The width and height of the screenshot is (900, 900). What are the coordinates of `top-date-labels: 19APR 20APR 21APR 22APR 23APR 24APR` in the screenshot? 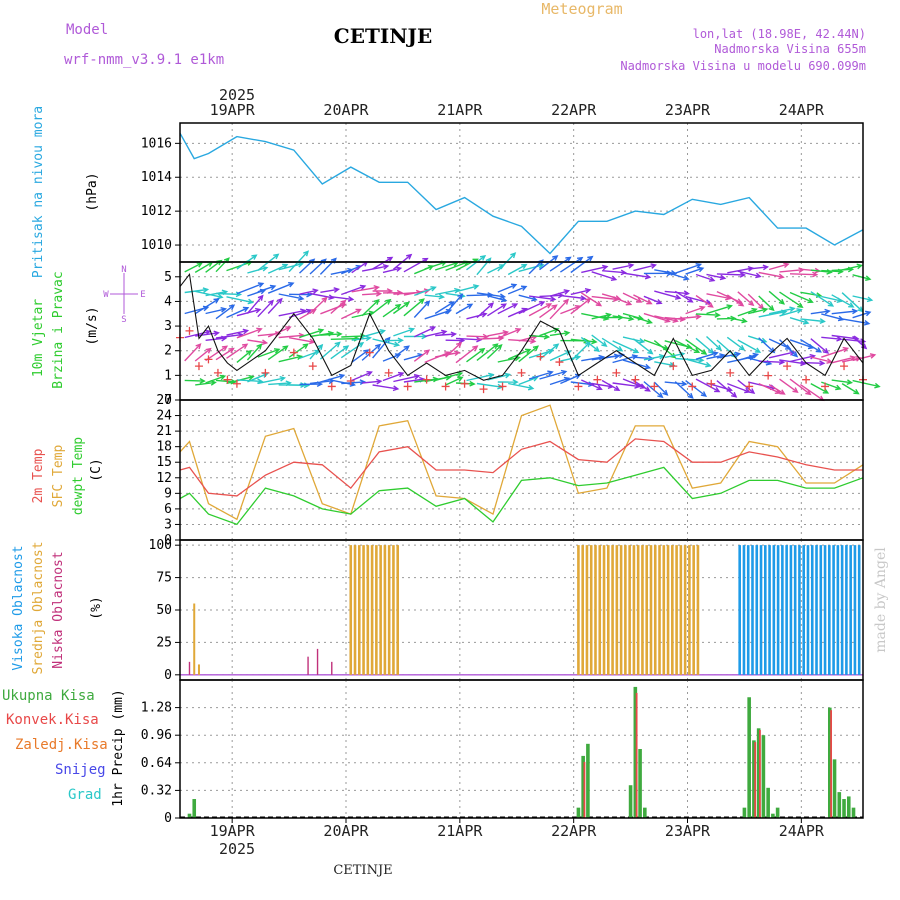 It's located at (517, 110).